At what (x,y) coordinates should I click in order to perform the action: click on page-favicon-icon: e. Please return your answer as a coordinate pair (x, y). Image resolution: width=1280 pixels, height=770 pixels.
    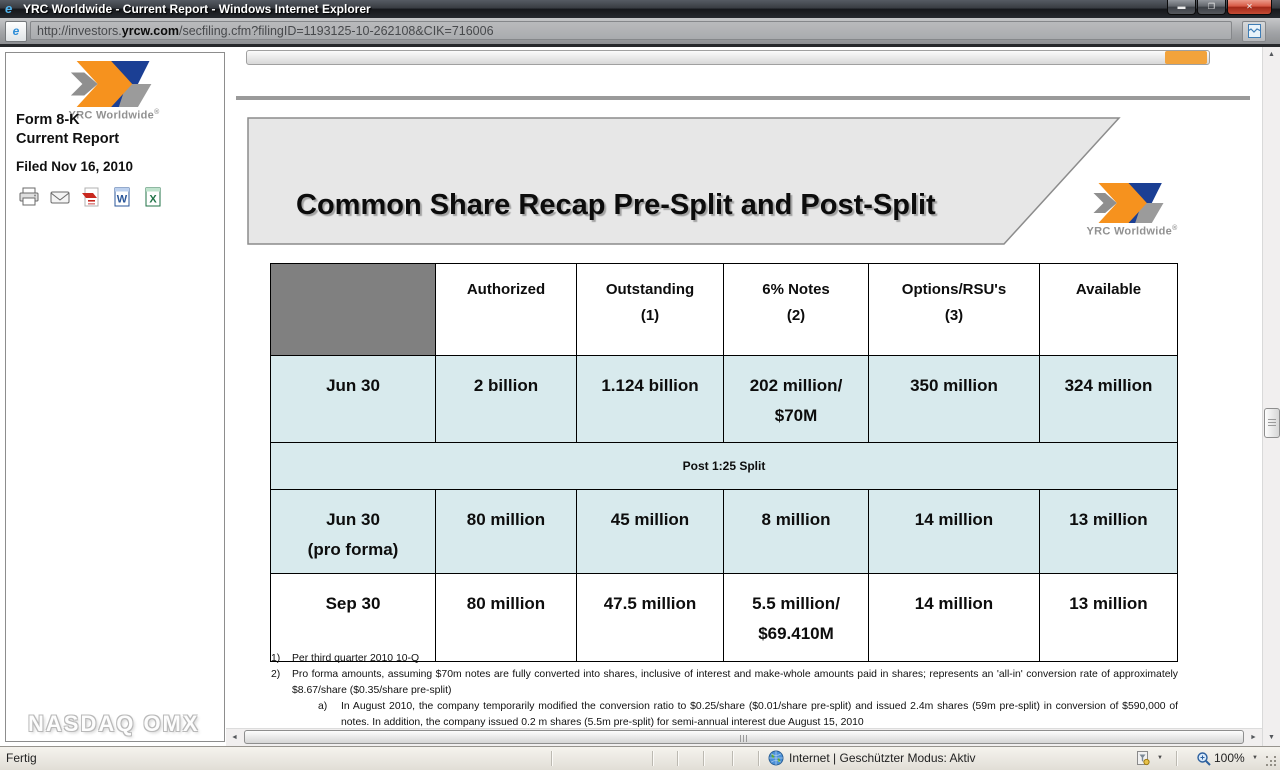
    Looking at the image, I should click on (16, 31).